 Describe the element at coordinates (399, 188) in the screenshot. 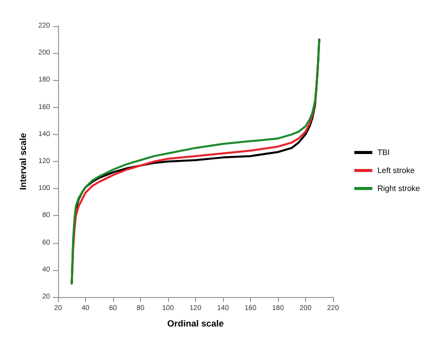

I see `legend-label: Right stroke` at that location.